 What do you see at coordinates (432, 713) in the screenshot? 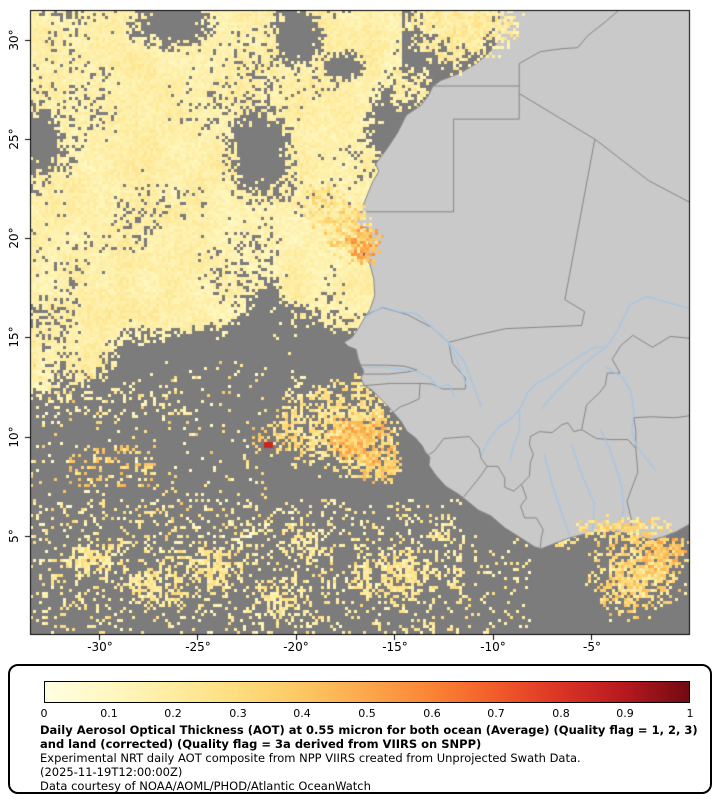
I see `colorbar-tick-label: 0.6` at bounding box center [432, 713].